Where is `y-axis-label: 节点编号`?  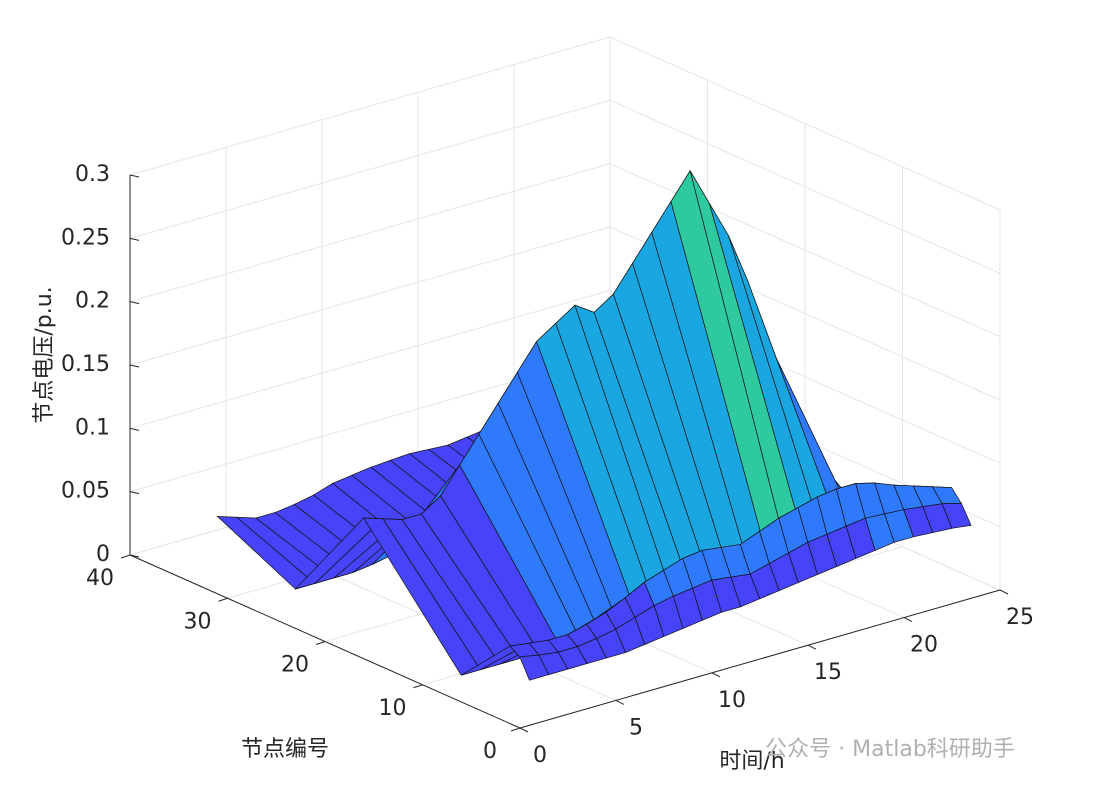 y-axis-label: 节点编号 is located at coordinates (285, 749).